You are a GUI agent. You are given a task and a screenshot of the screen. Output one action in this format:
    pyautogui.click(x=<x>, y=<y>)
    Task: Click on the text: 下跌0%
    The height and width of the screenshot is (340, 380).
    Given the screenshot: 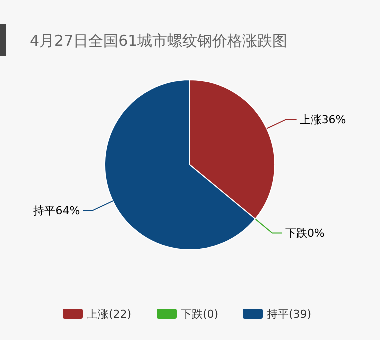 What is the action you would take?
    pyautogui.click(x=305, y=233)
    